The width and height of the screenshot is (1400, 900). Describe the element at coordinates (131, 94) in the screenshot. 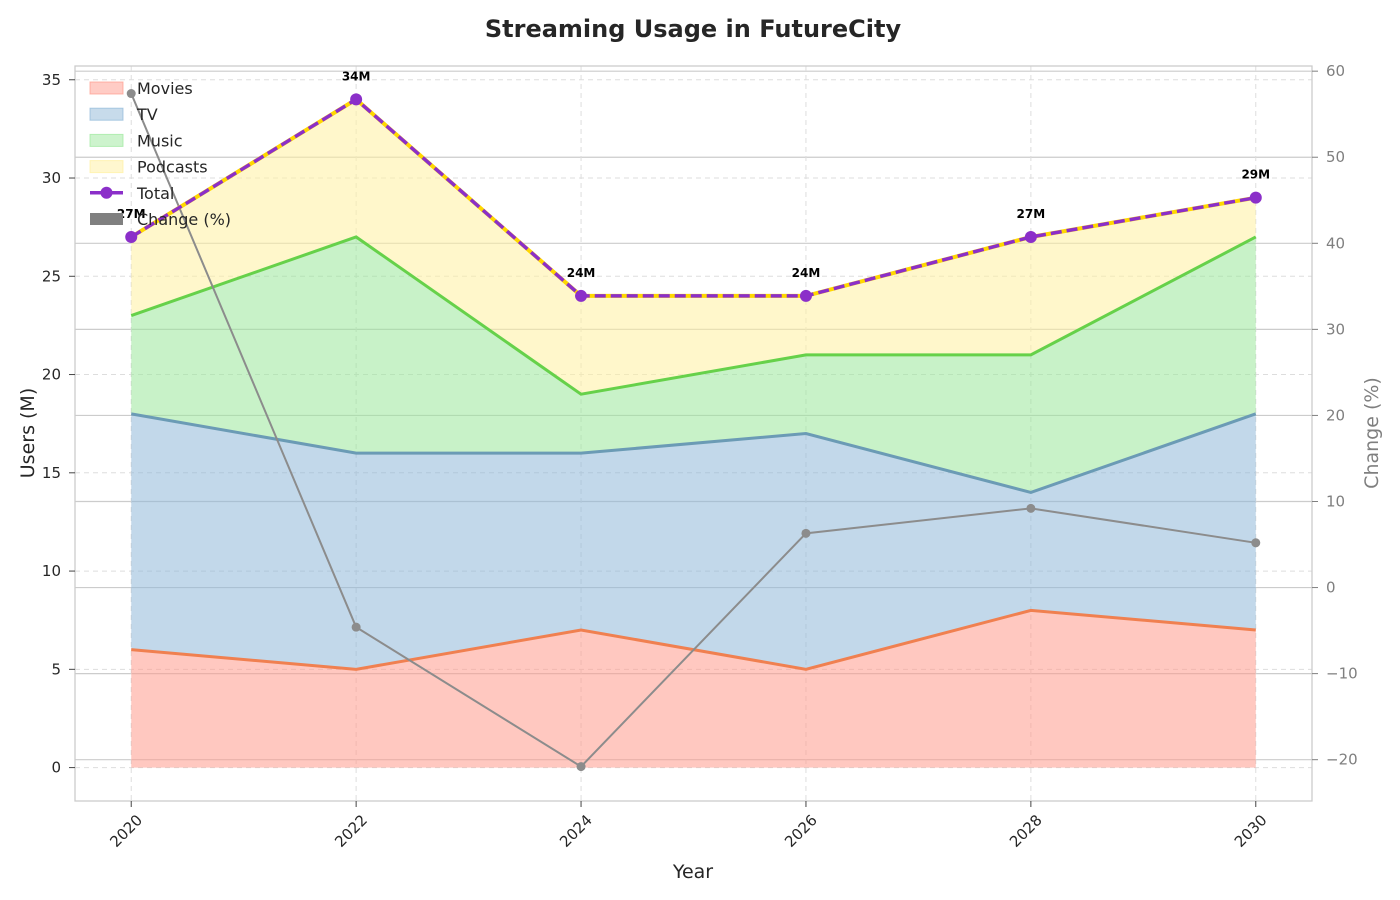

I see `change-point-2020` at that location.